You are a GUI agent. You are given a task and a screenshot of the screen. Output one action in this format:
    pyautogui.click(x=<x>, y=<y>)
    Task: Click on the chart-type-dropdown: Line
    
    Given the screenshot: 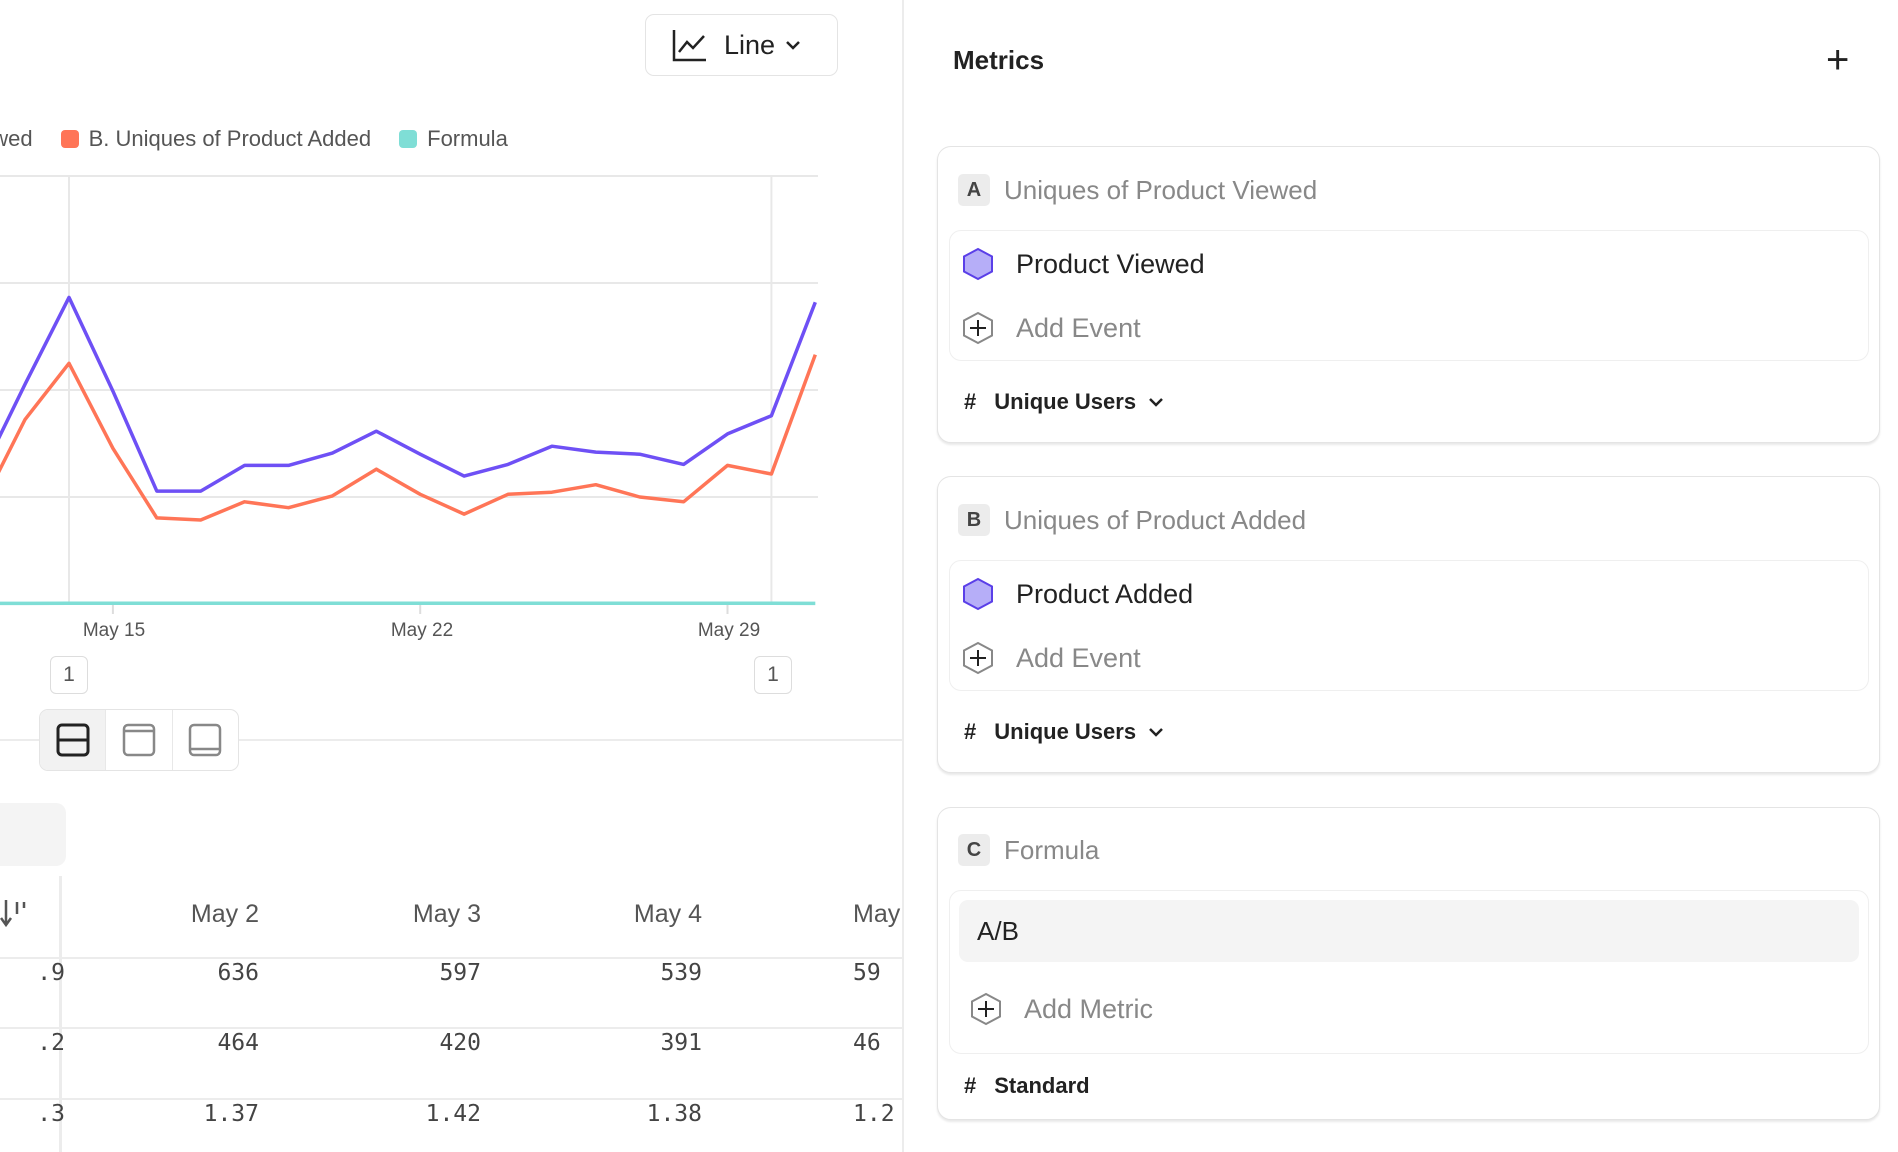 What is the action you would take?
    pyautogui.click(x=741, y=45)
    